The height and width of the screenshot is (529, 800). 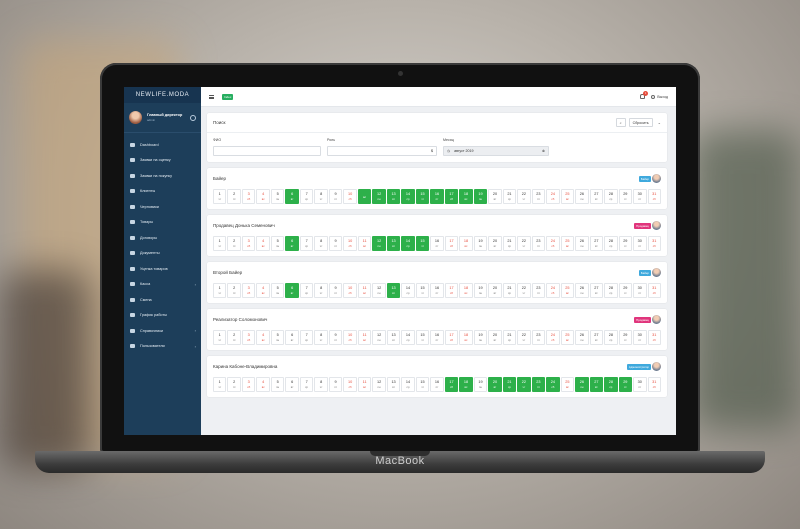 What do you see at coordinates (240, 319) in the screenshot?
I see `employee-name: Реализатор Соломонович` at bounding box center [240, 319].